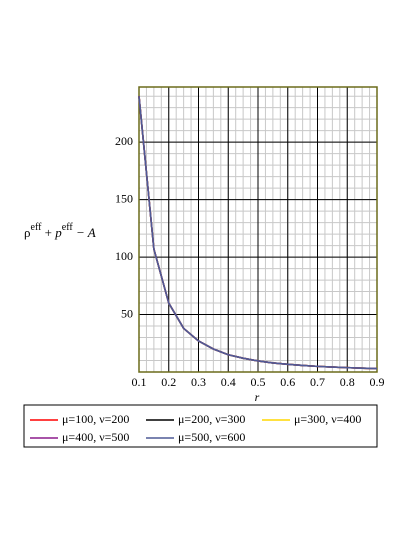 The height and width of the screenshot is (537, 415). I want to click on x-tick-label: 0.4, so click(228, 382).